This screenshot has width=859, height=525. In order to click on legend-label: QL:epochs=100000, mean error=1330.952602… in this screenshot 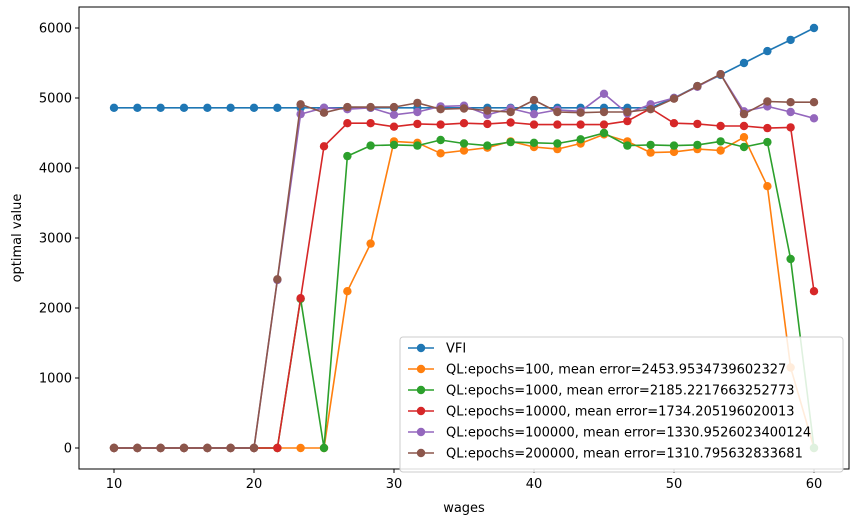, I will do `click(628, 433)`.